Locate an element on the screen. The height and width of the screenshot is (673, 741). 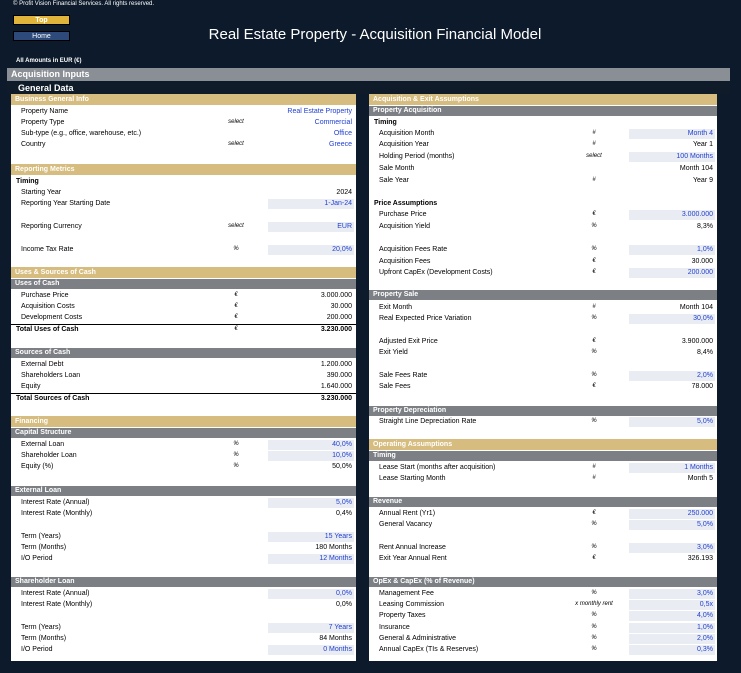
top-button: Top is located at coordinates (41, 20).